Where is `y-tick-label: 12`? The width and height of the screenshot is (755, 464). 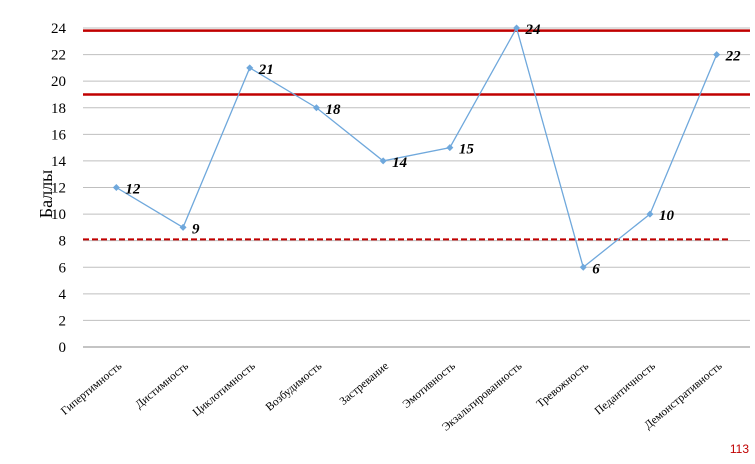 y-tick-label: 12 is located at coordinates (58, 189).